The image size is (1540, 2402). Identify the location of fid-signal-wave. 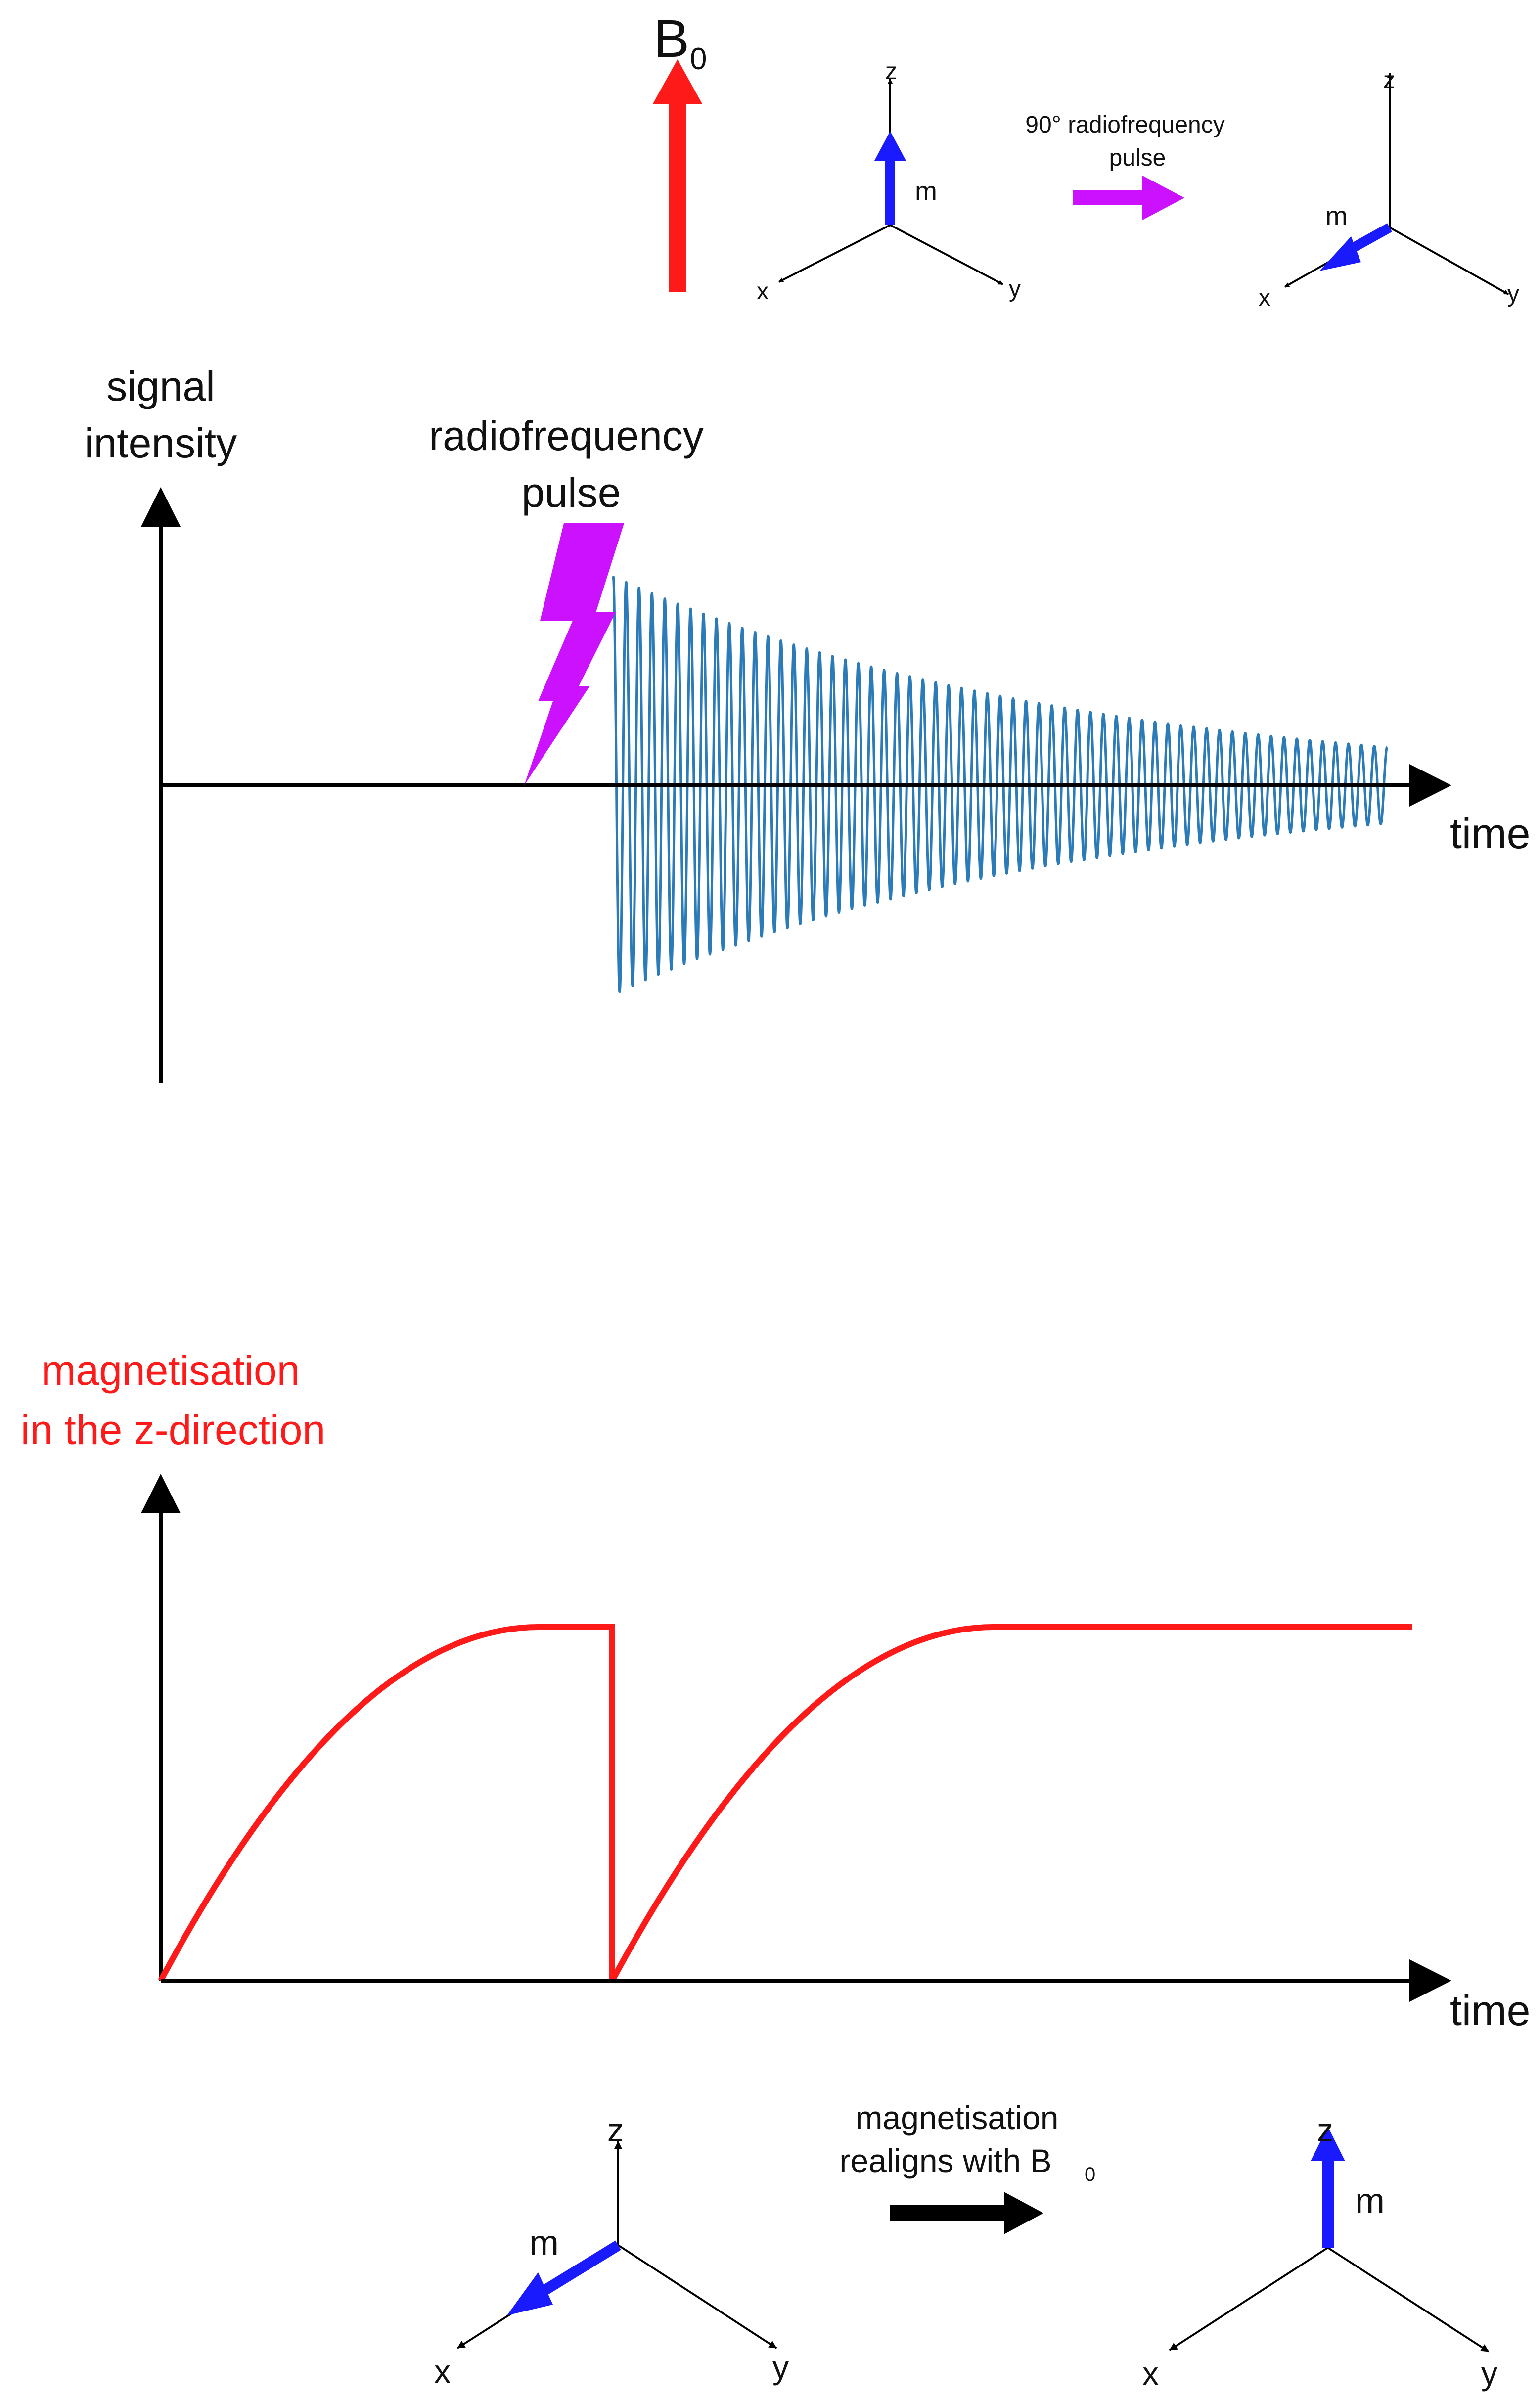
(1000, 784).